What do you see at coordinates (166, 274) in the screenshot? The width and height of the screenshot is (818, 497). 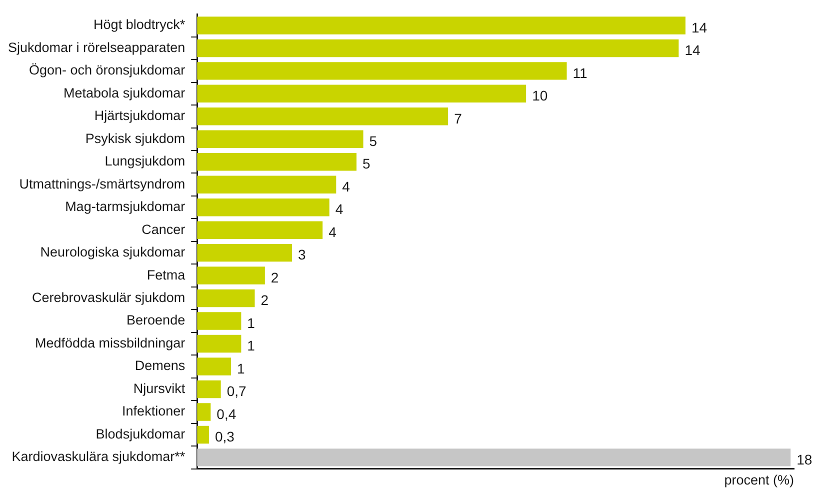 I see `y-tick-label: Fetma` at bounding box center [166, 274].